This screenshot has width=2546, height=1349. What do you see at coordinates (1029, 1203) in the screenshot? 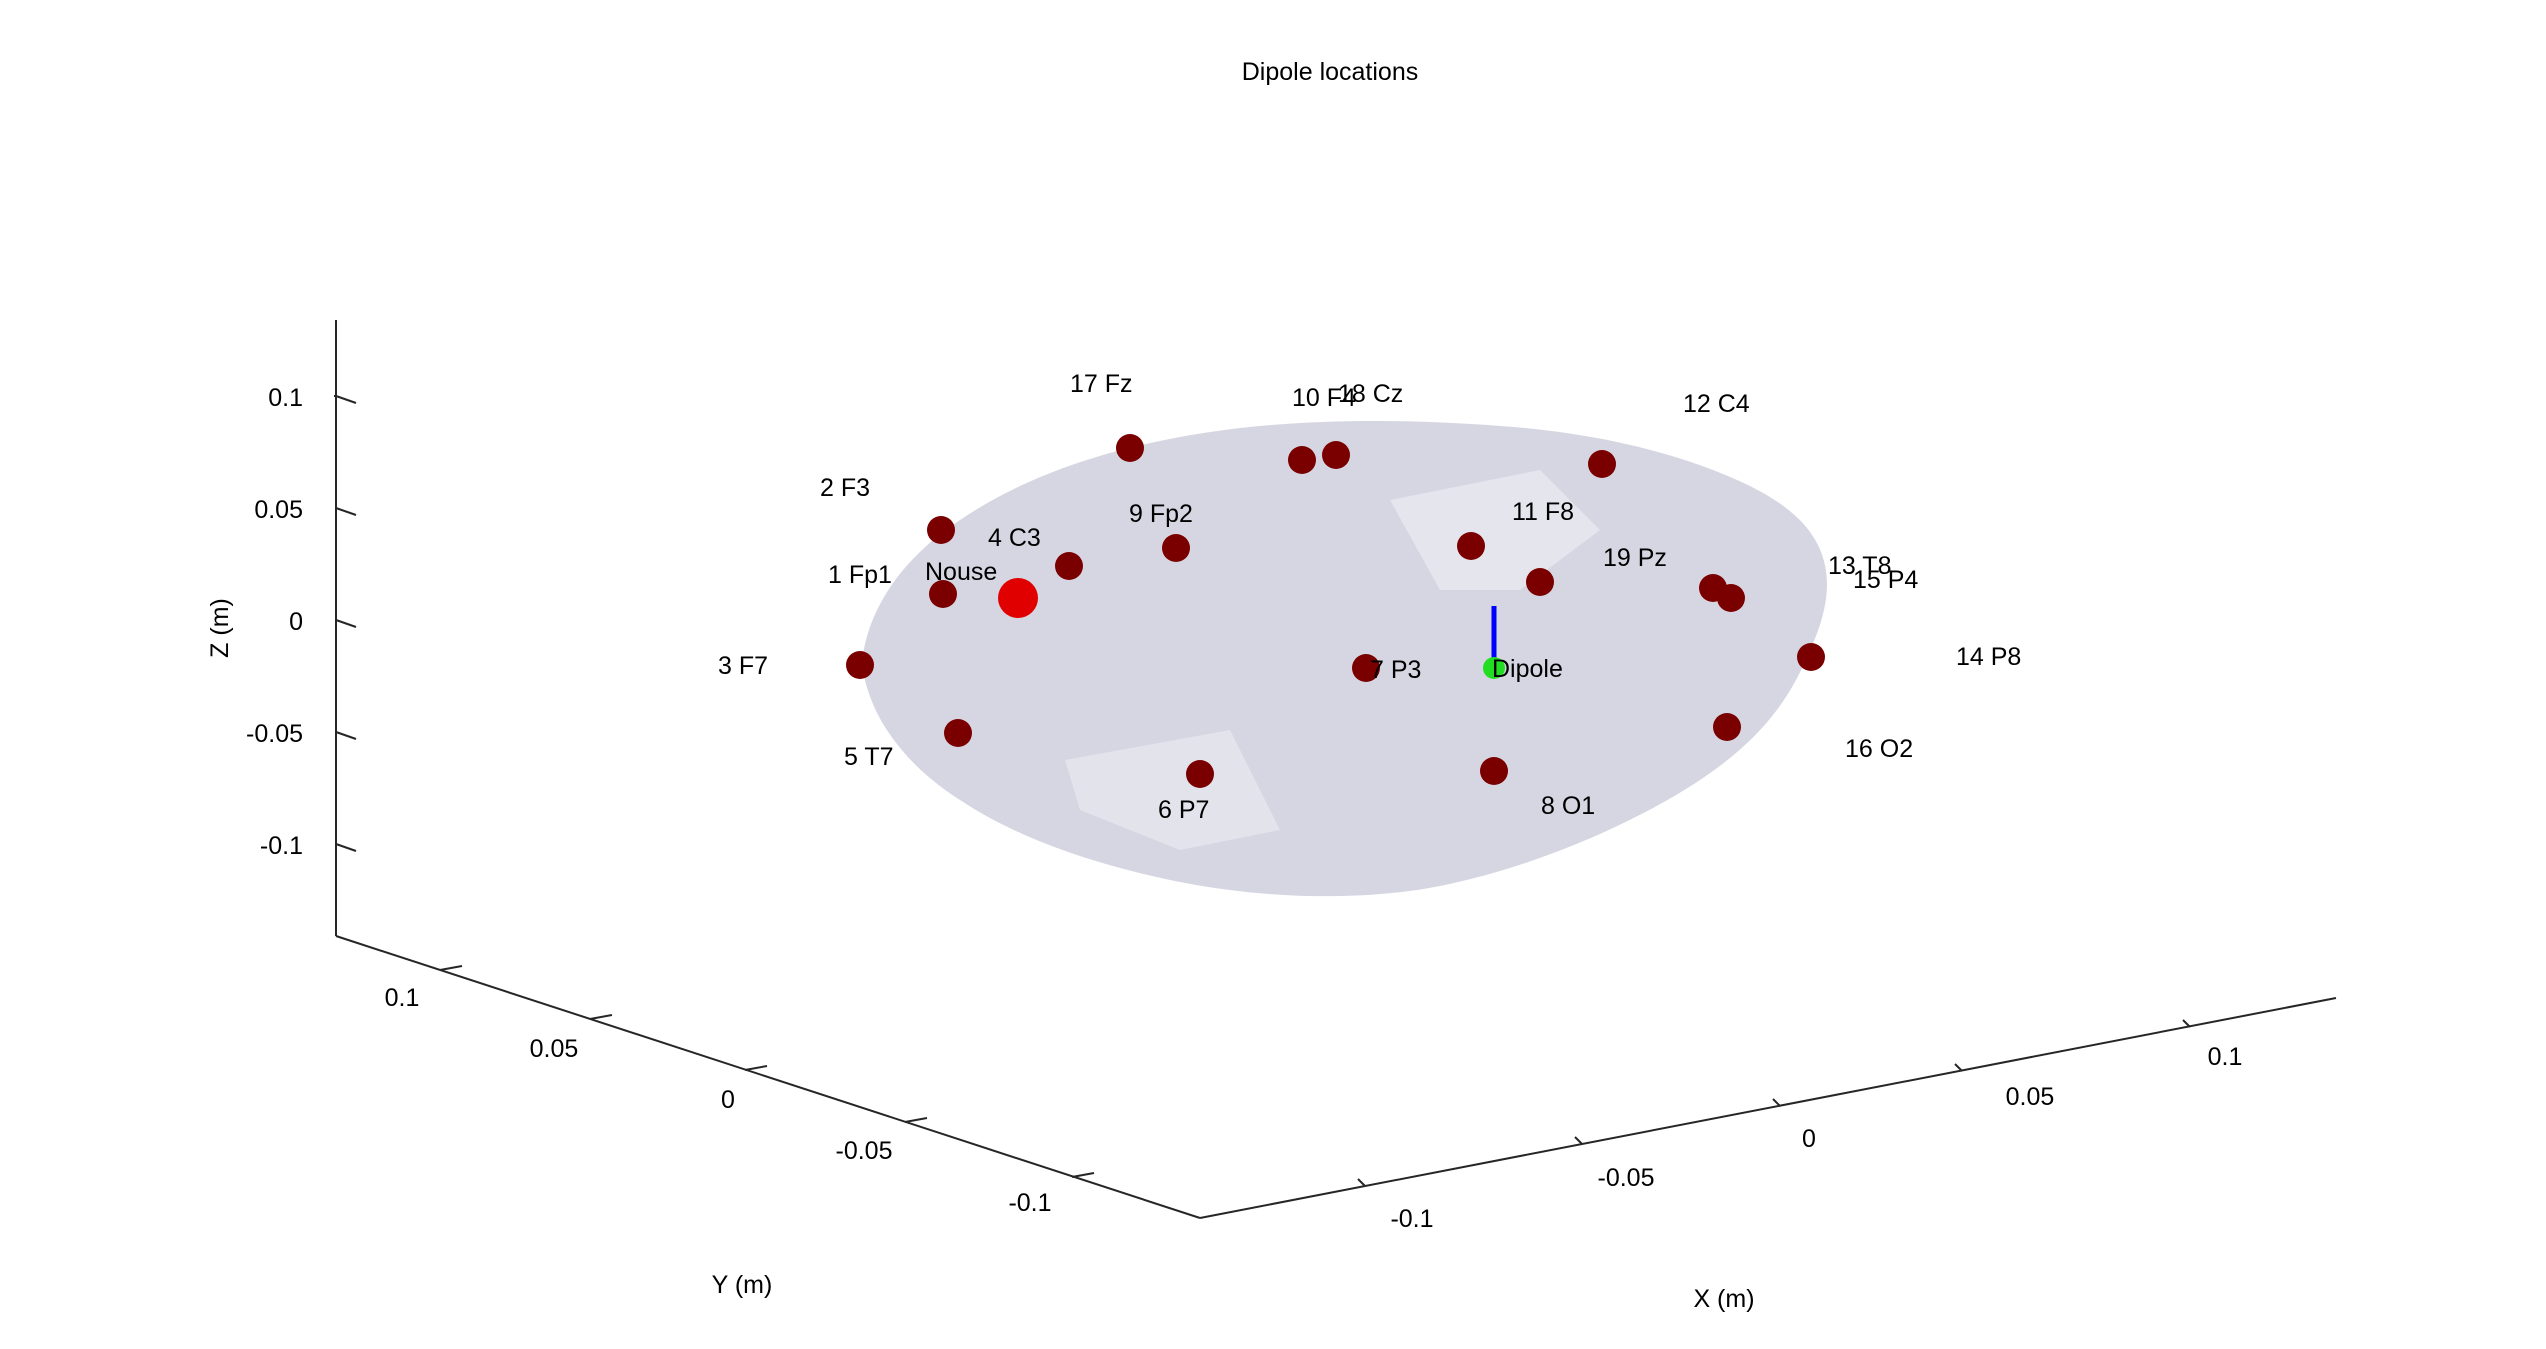
I see `y-tick-label: -0.1` at bounding box center [1029, 1203].